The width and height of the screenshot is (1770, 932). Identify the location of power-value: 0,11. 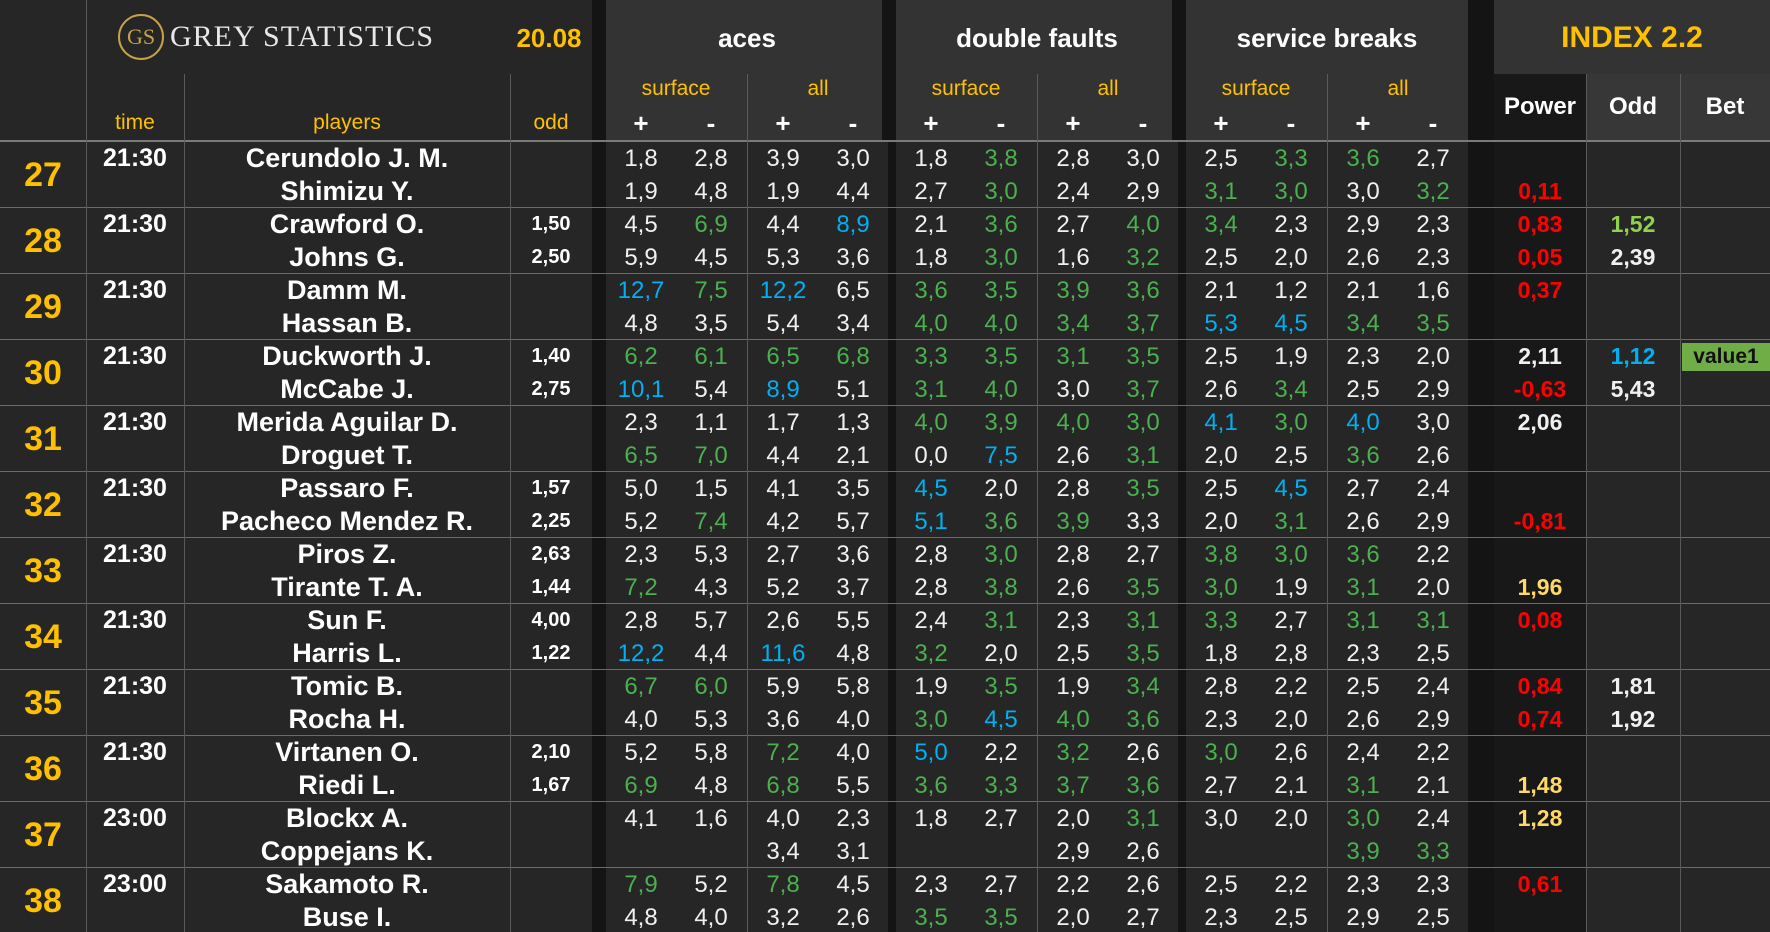
(1540, 191).